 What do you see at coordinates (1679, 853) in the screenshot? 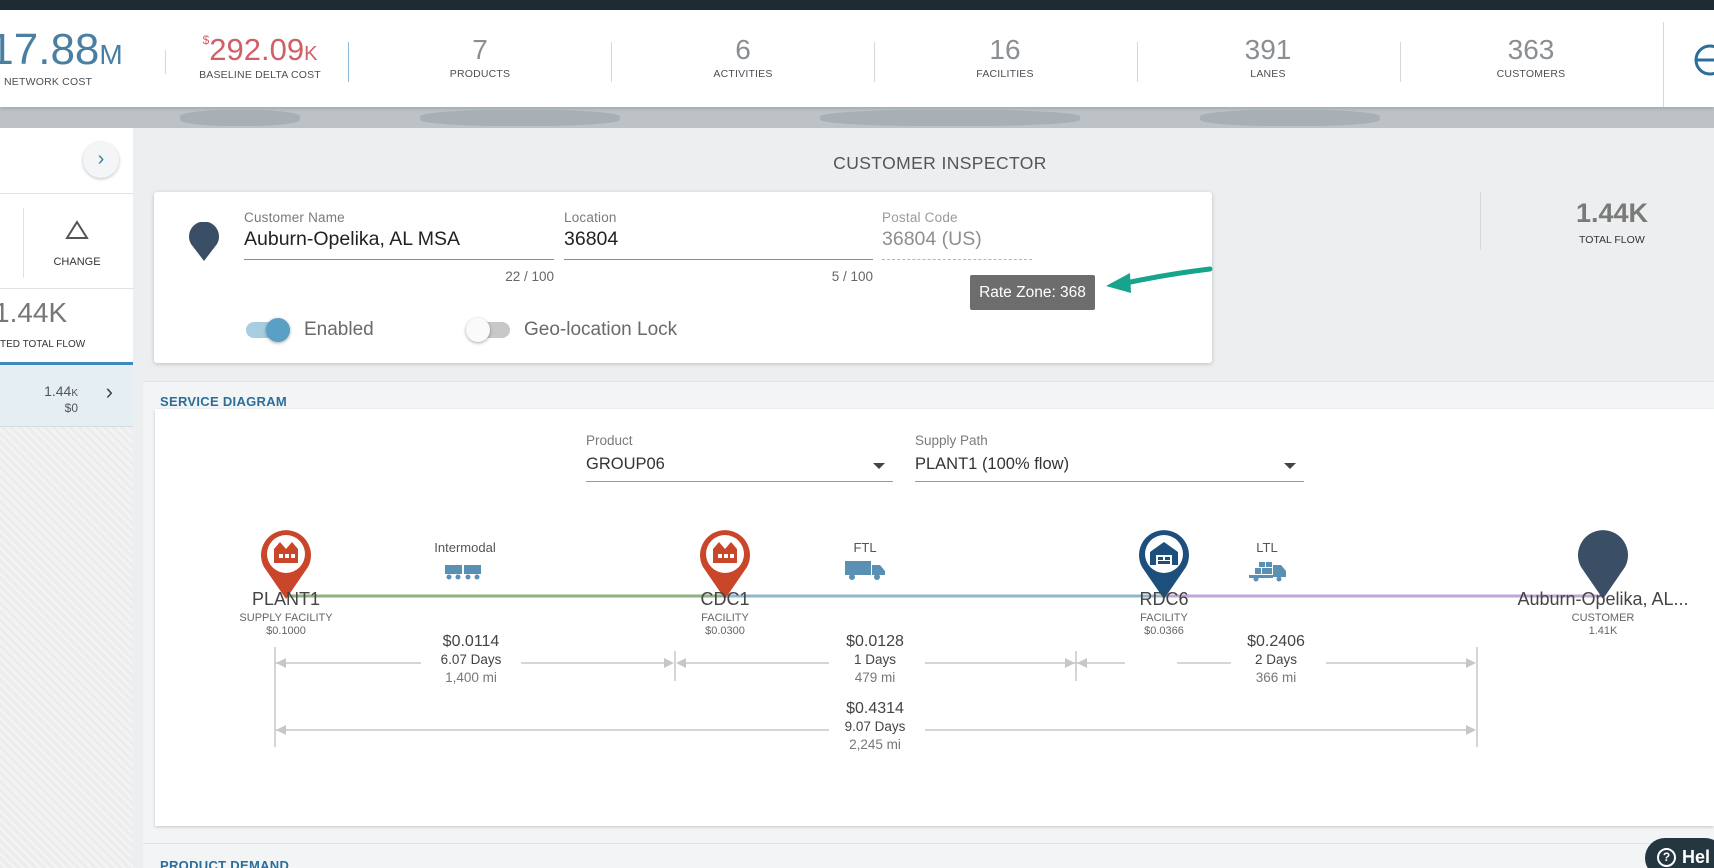
I see `help-button: ? Hel` at bounding box center [1679, 853].